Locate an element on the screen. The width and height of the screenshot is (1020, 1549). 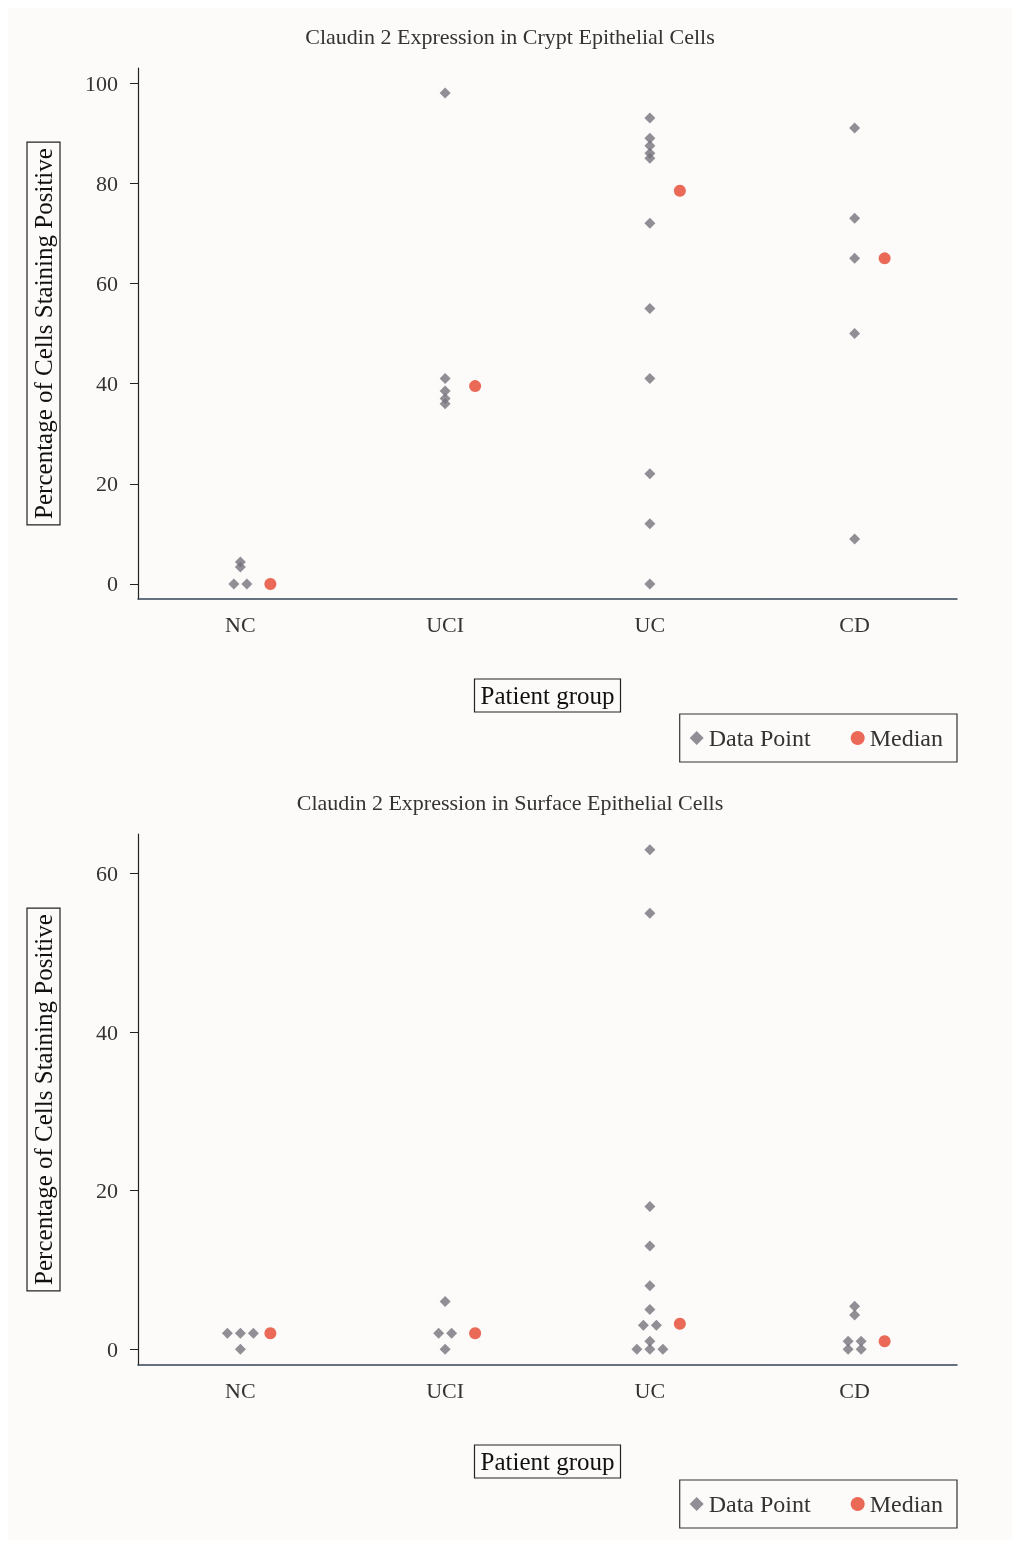
y-tick-label: 100 is located at coordinates (101, 83).